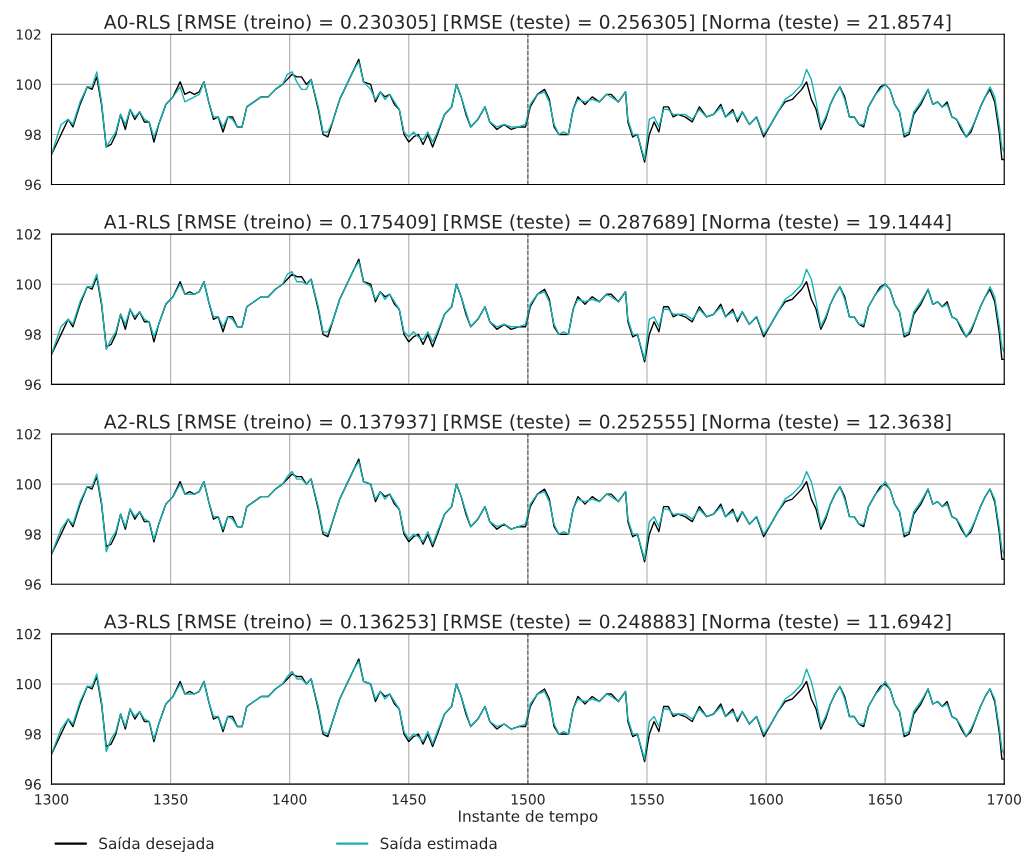 Image resolution: width=1030 pixels, height=857 pixels. What do you see at coordinates (528, 799) in the screenshot?
I see `x-tick-label: 1500` at bounding box center [528, 799].